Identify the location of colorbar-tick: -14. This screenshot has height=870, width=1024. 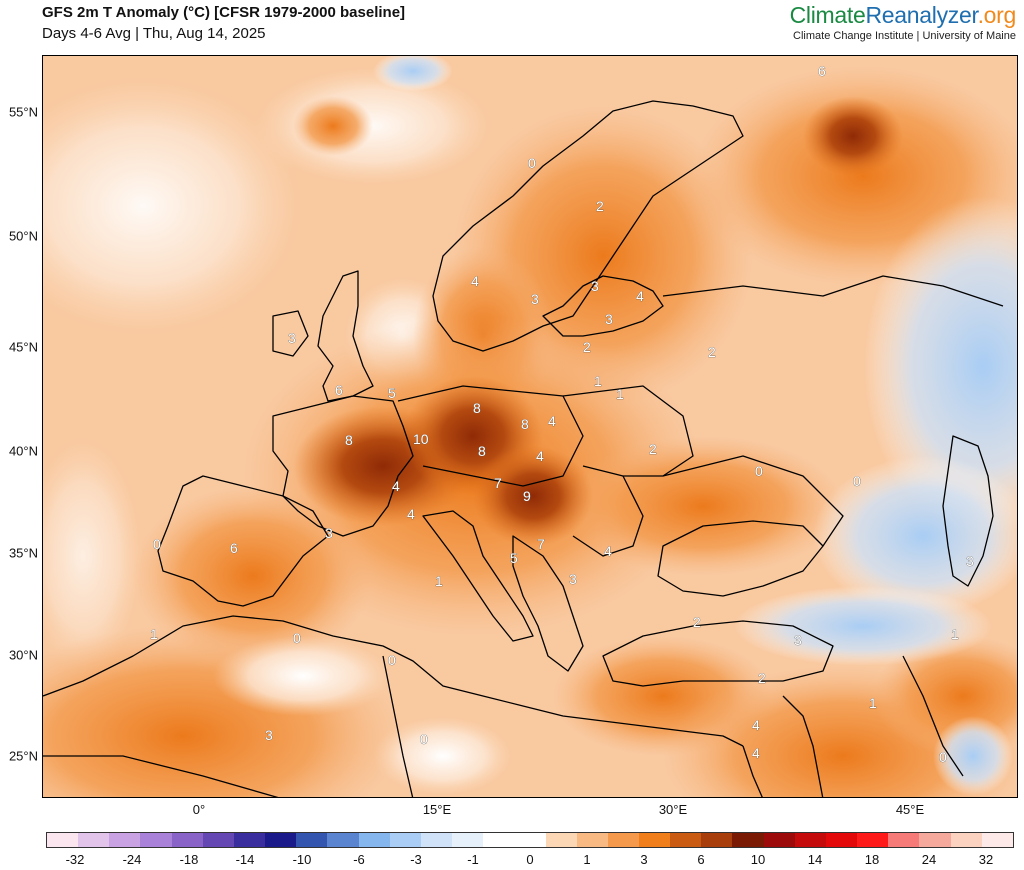
(245, 859).